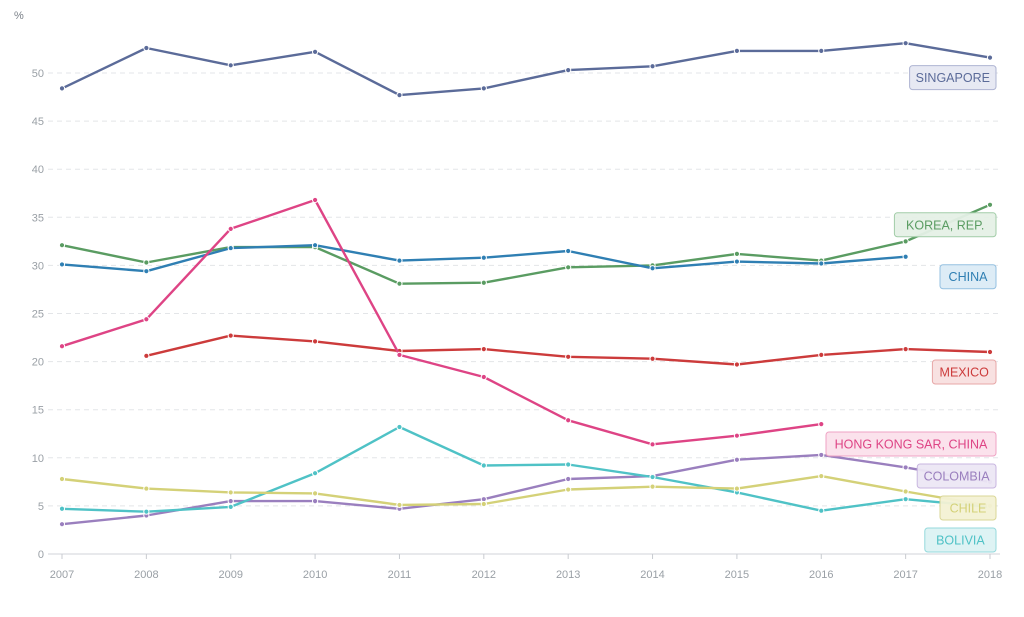  What do you see at coordinates (568, 350) in the screenshot?
I see `series-mexico` at bounding box center [568, 350].